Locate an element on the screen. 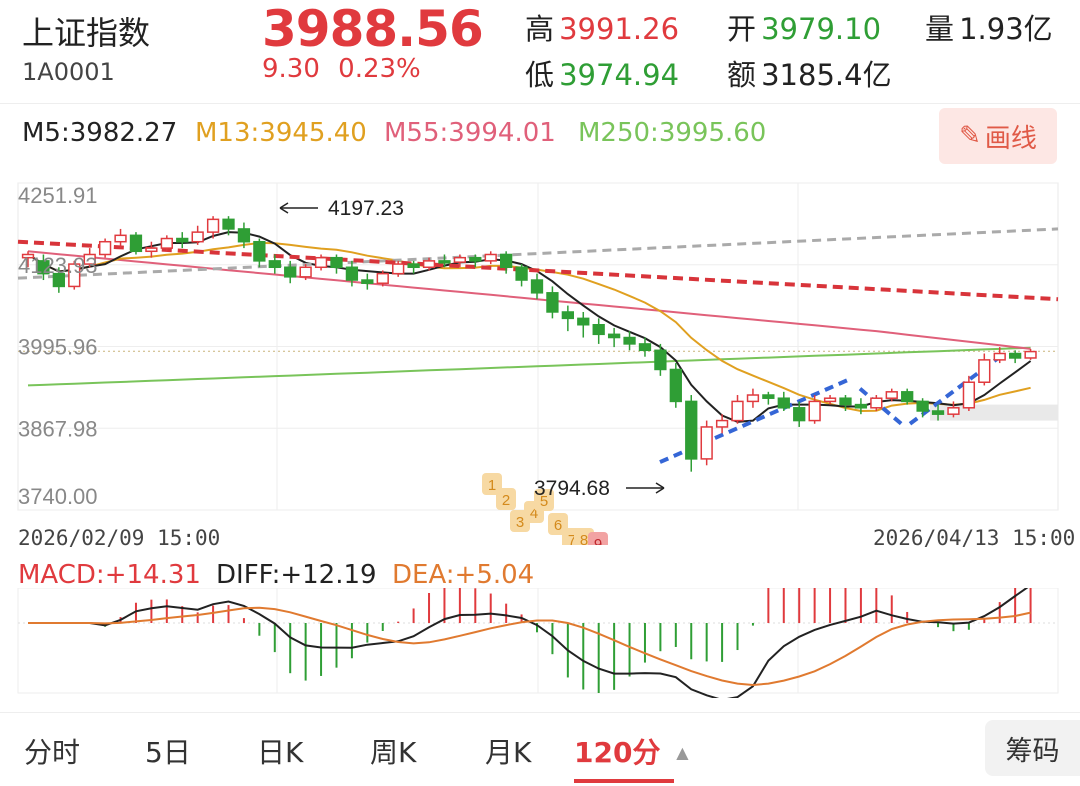 This screenshot has height=786, width=1080. sequence-marker: 8 is located at coordinates (584, 538).